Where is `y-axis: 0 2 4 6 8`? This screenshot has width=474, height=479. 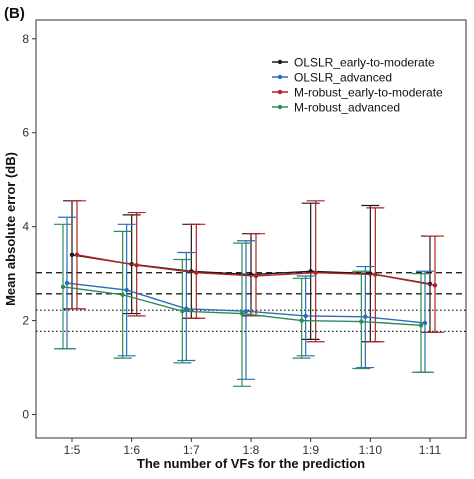 y-axis: 0 2 4 6 8 is located at coordinates (29, 227).